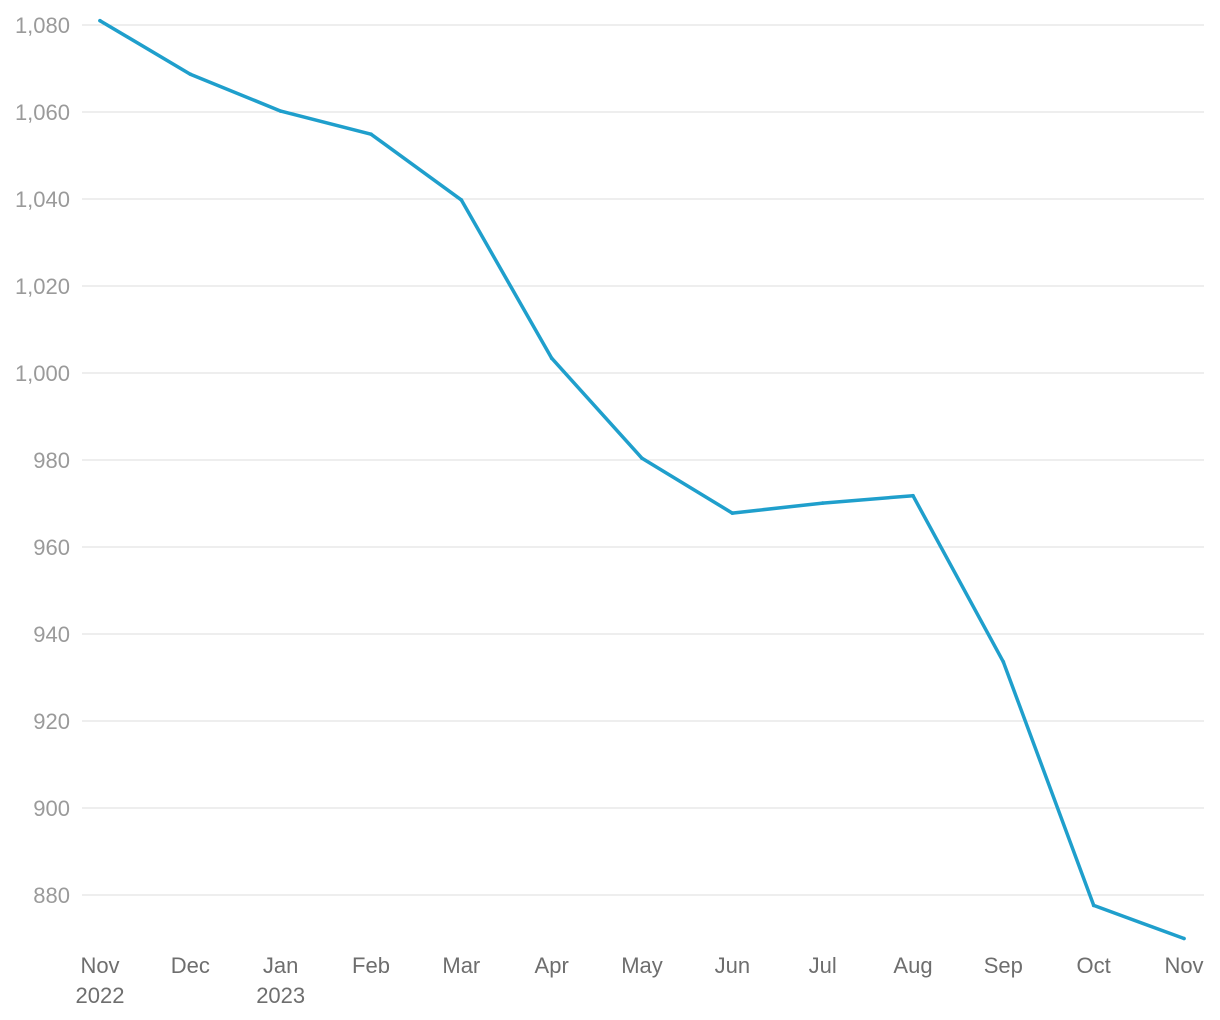 The width and height of the screenshot is (1220, 1020). Describe the element at coordinates (42, 286) in the screenshot. I see `y-tick-label: 1,020` at that location.